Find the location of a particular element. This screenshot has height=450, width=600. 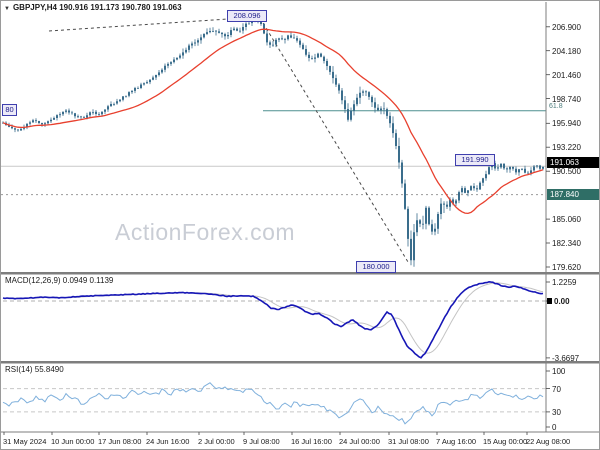

rsi-axis-label: 0 is located at coordinates (554, 427).